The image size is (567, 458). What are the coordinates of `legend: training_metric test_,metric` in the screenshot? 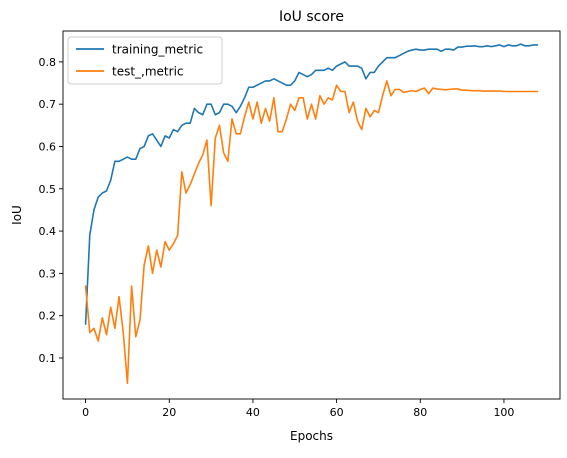 It's located at (145, 60).